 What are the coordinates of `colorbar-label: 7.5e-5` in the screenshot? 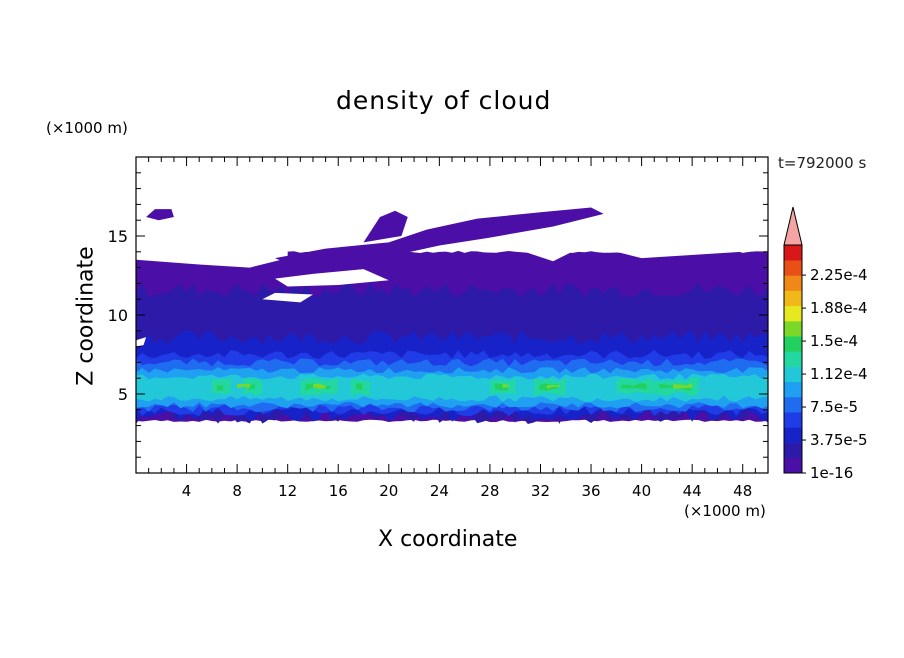 It's located at (834, 407).